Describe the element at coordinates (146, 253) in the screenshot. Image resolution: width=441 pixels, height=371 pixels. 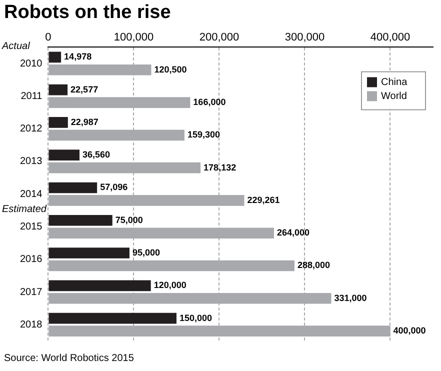
I see `data-label: 95,000` at that location.